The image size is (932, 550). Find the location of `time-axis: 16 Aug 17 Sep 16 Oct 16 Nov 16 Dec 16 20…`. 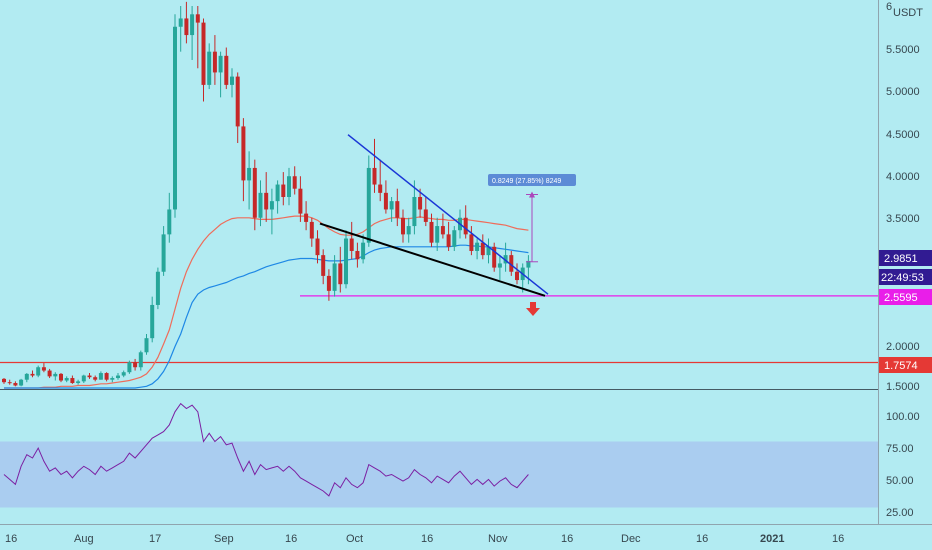

time-axis: 16 Aug 17 Sep 16 Oct 16 Nov 16 Dec 16 20… is located at coordinates (424, 539).